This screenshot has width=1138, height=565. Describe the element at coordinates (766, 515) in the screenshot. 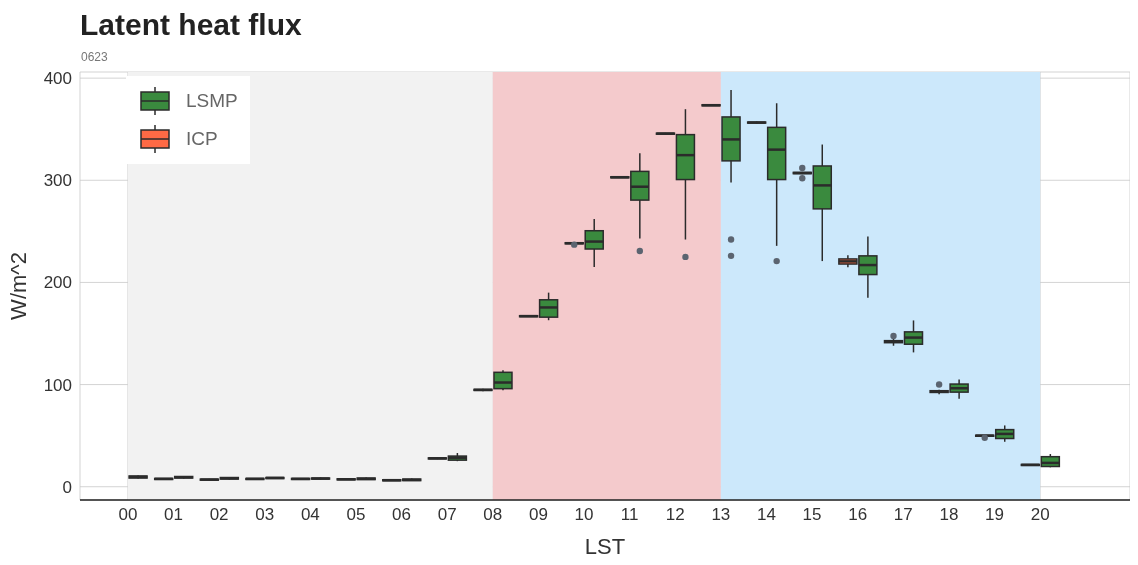

I see `x-tick-label: 14` at that location.